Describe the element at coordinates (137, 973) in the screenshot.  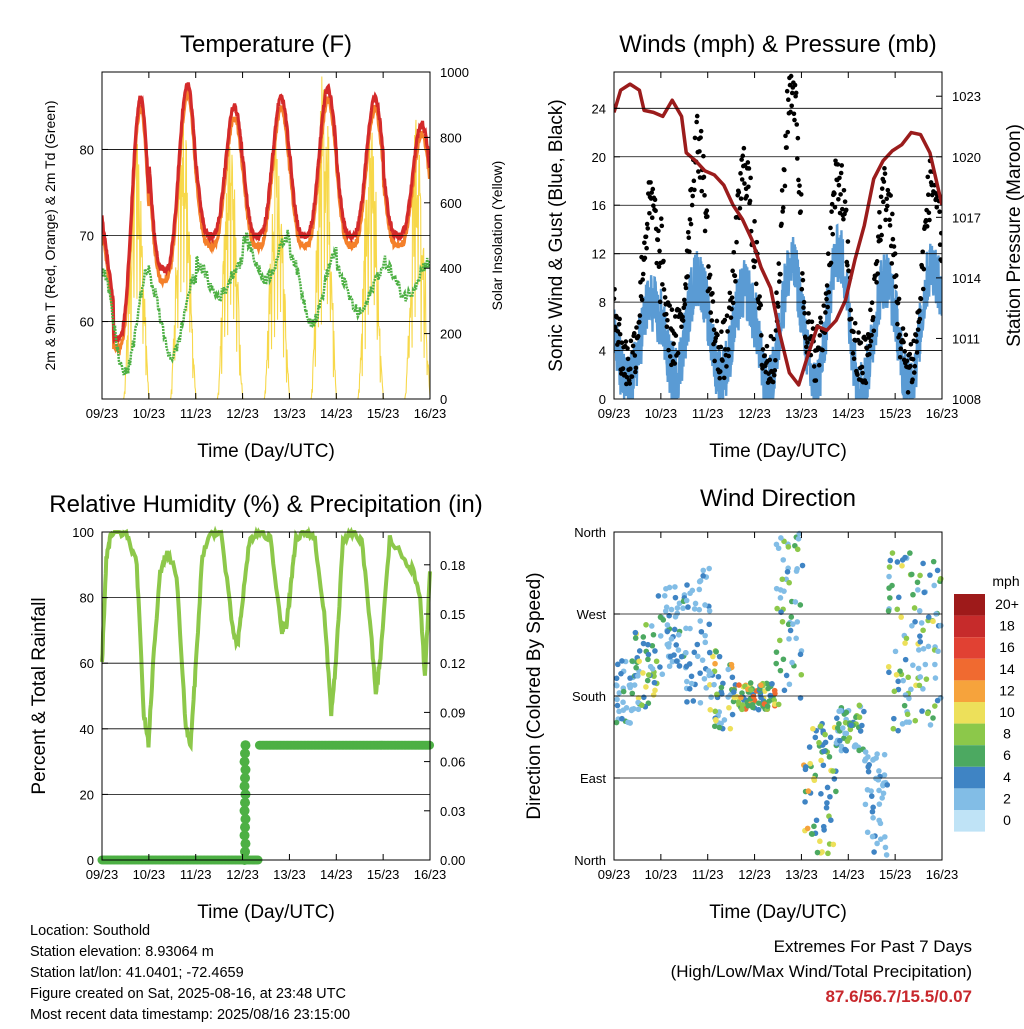
I see `latlon-text: Station lat/lon: 41.0401; -72.4659` at that location.